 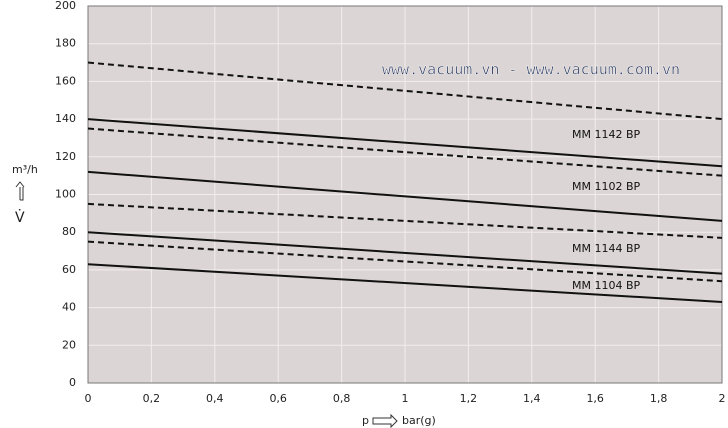 What do you see at coordinates (69, 269) in the screenshot?
I see `y-tick-label: 60` at bounding box center [69, 269].